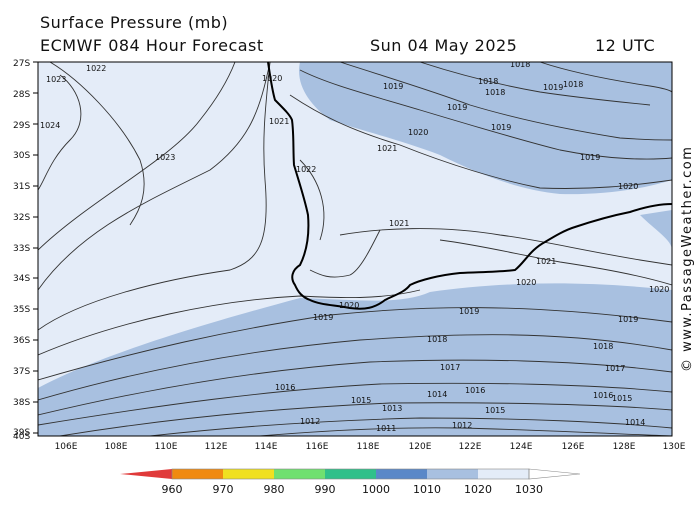 This screenshot has height=525, width=700. What do you see at coordinates (21, 437) in the screenshot?
I see `lat-label: 40S` at bounding box center [21, 437].